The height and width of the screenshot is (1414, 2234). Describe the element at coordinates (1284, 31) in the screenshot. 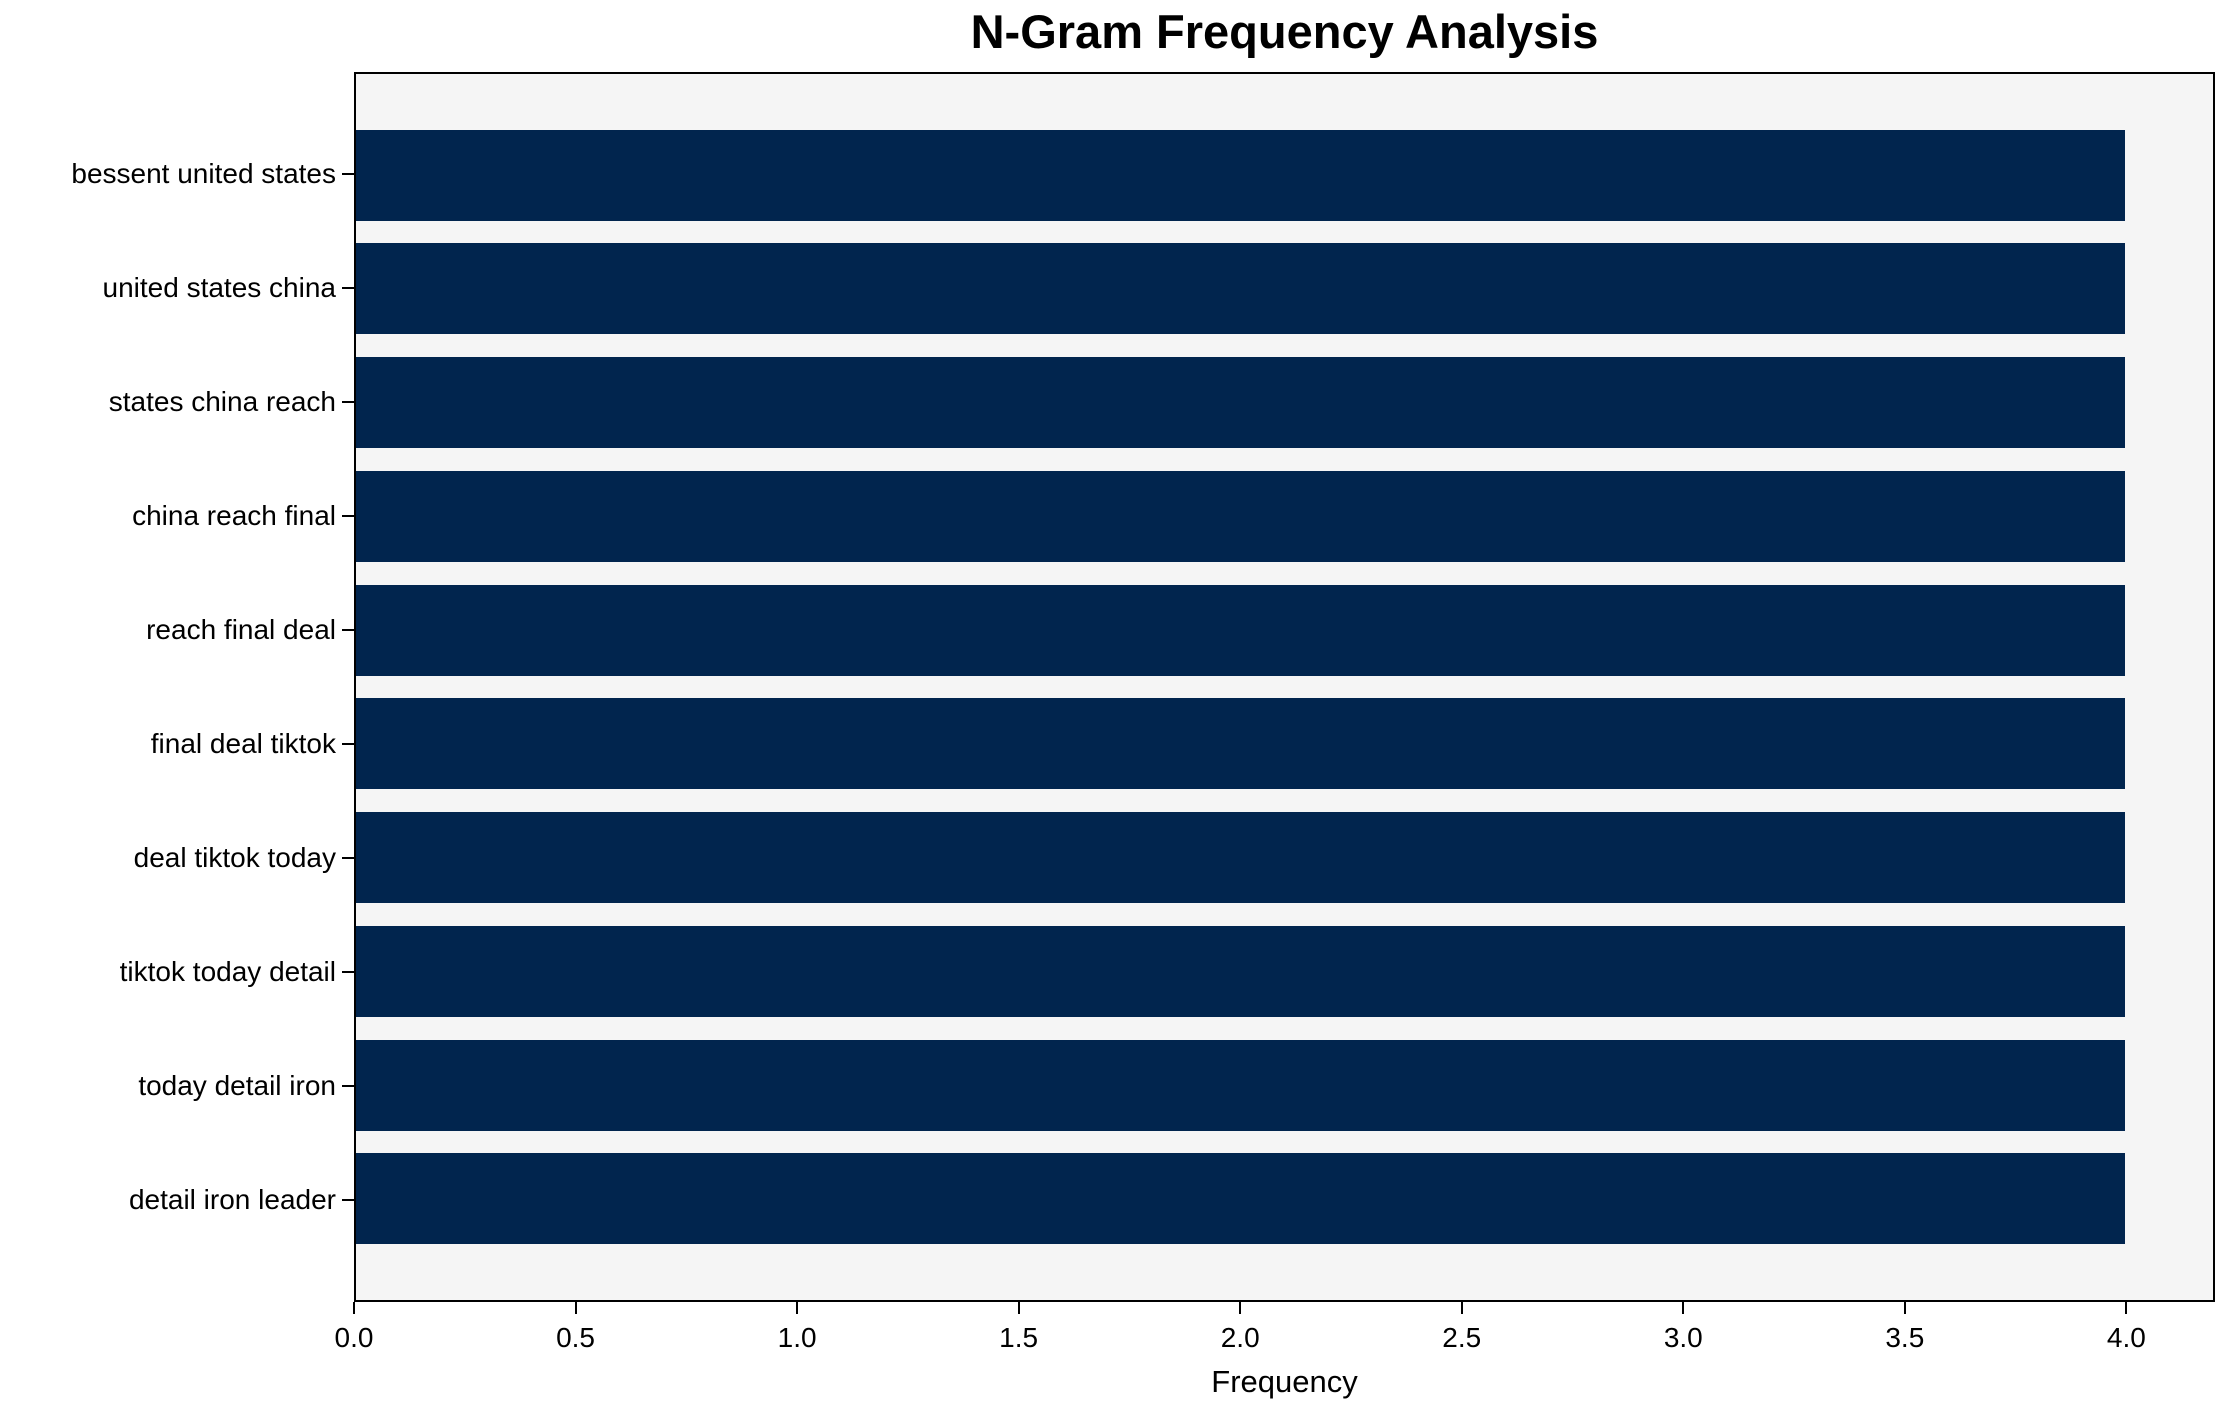

I see `chart-title: N-Gram Frequency Analysis` at that location.